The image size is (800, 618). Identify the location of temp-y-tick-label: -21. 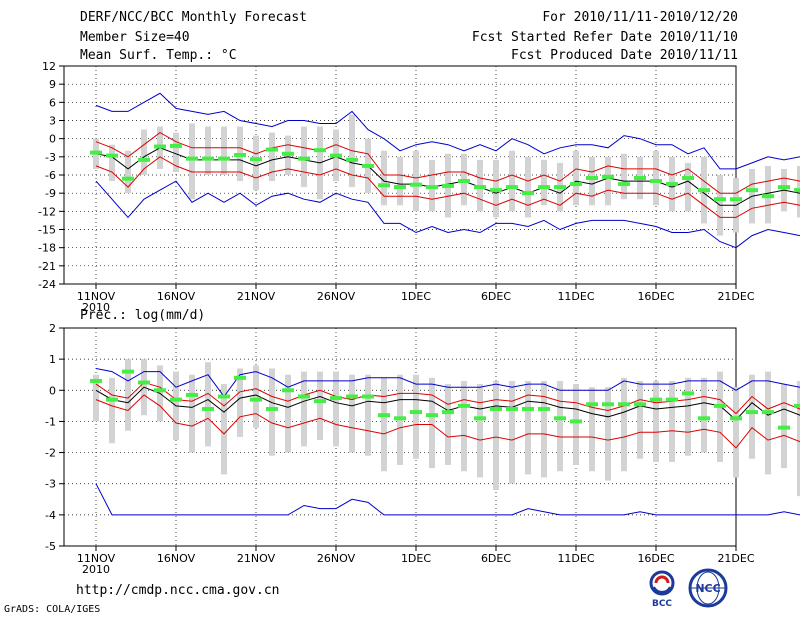
(47, 266).